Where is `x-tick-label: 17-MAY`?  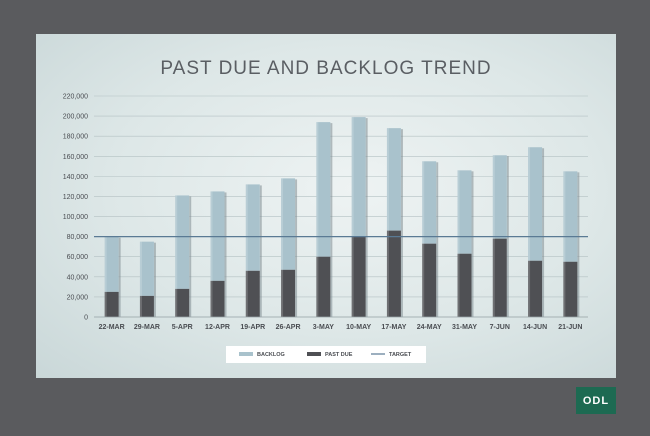
x-tick-label: 17-MAY is located at coordinates (393, 327).